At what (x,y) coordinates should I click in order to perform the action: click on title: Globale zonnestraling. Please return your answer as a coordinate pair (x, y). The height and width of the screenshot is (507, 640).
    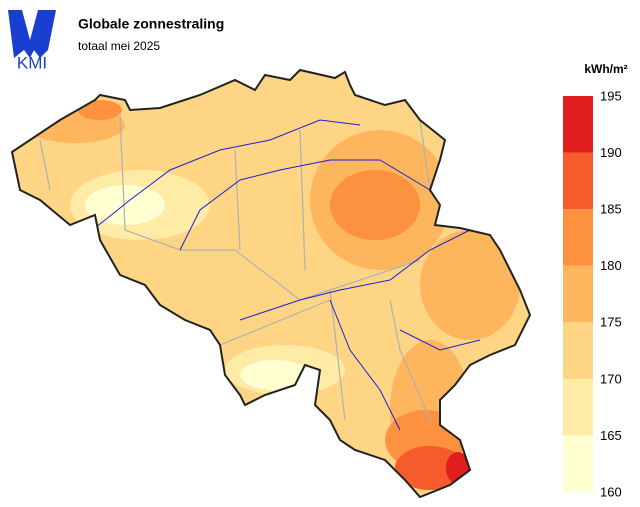
    Looking at the image, I should click on (151, 24).